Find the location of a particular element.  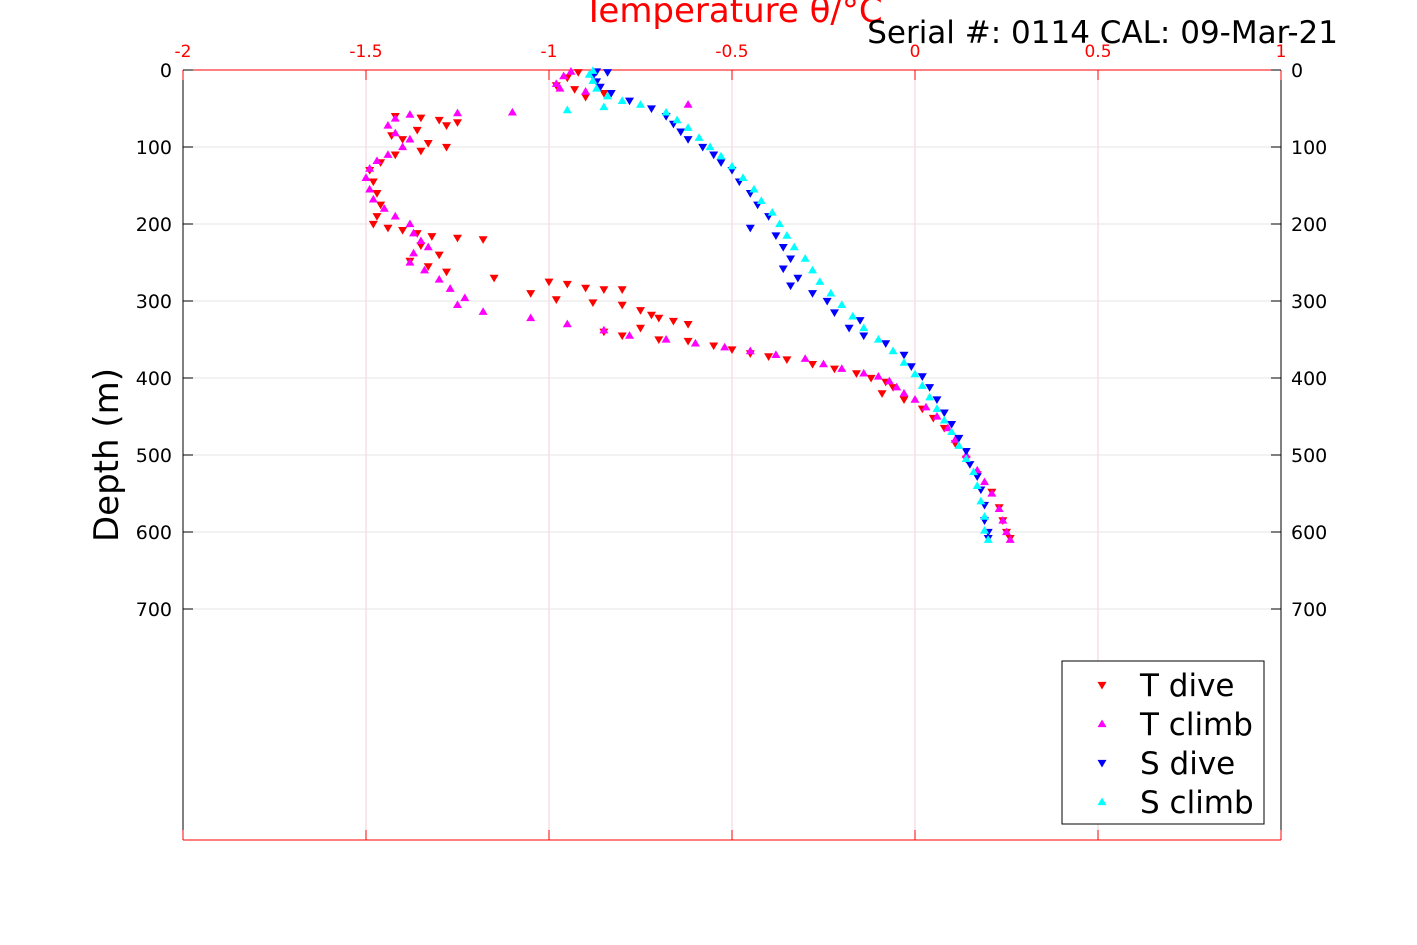

legend-box is located at coordinates (1163, 742).